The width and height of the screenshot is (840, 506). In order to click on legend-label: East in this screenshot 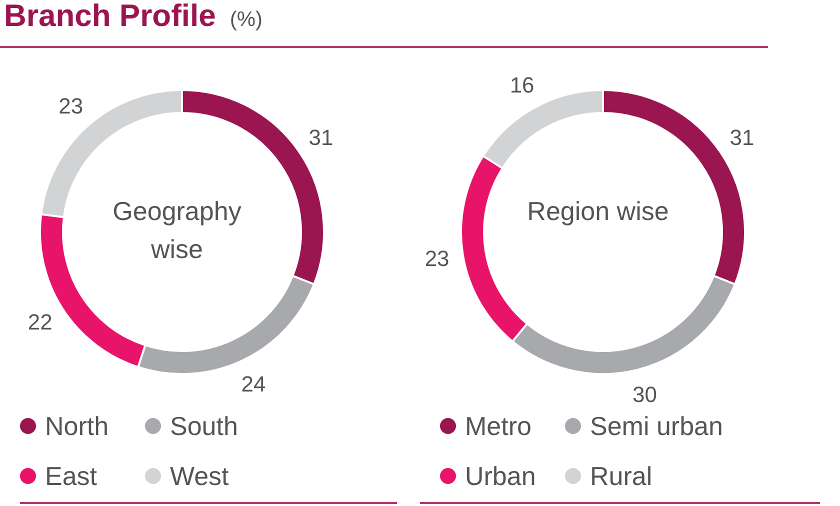, I will do `click(71, 476)`.